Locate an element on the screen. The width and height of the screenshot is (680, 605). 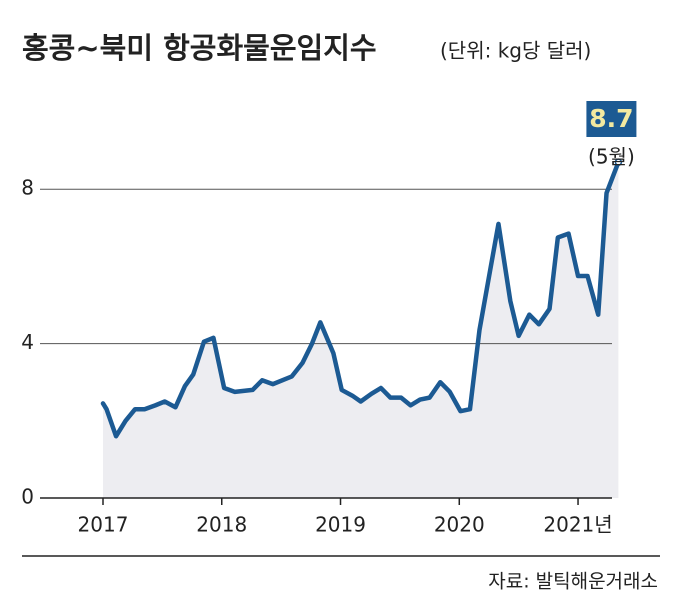
annotation: (5월) is located at coordinates (611, 157).